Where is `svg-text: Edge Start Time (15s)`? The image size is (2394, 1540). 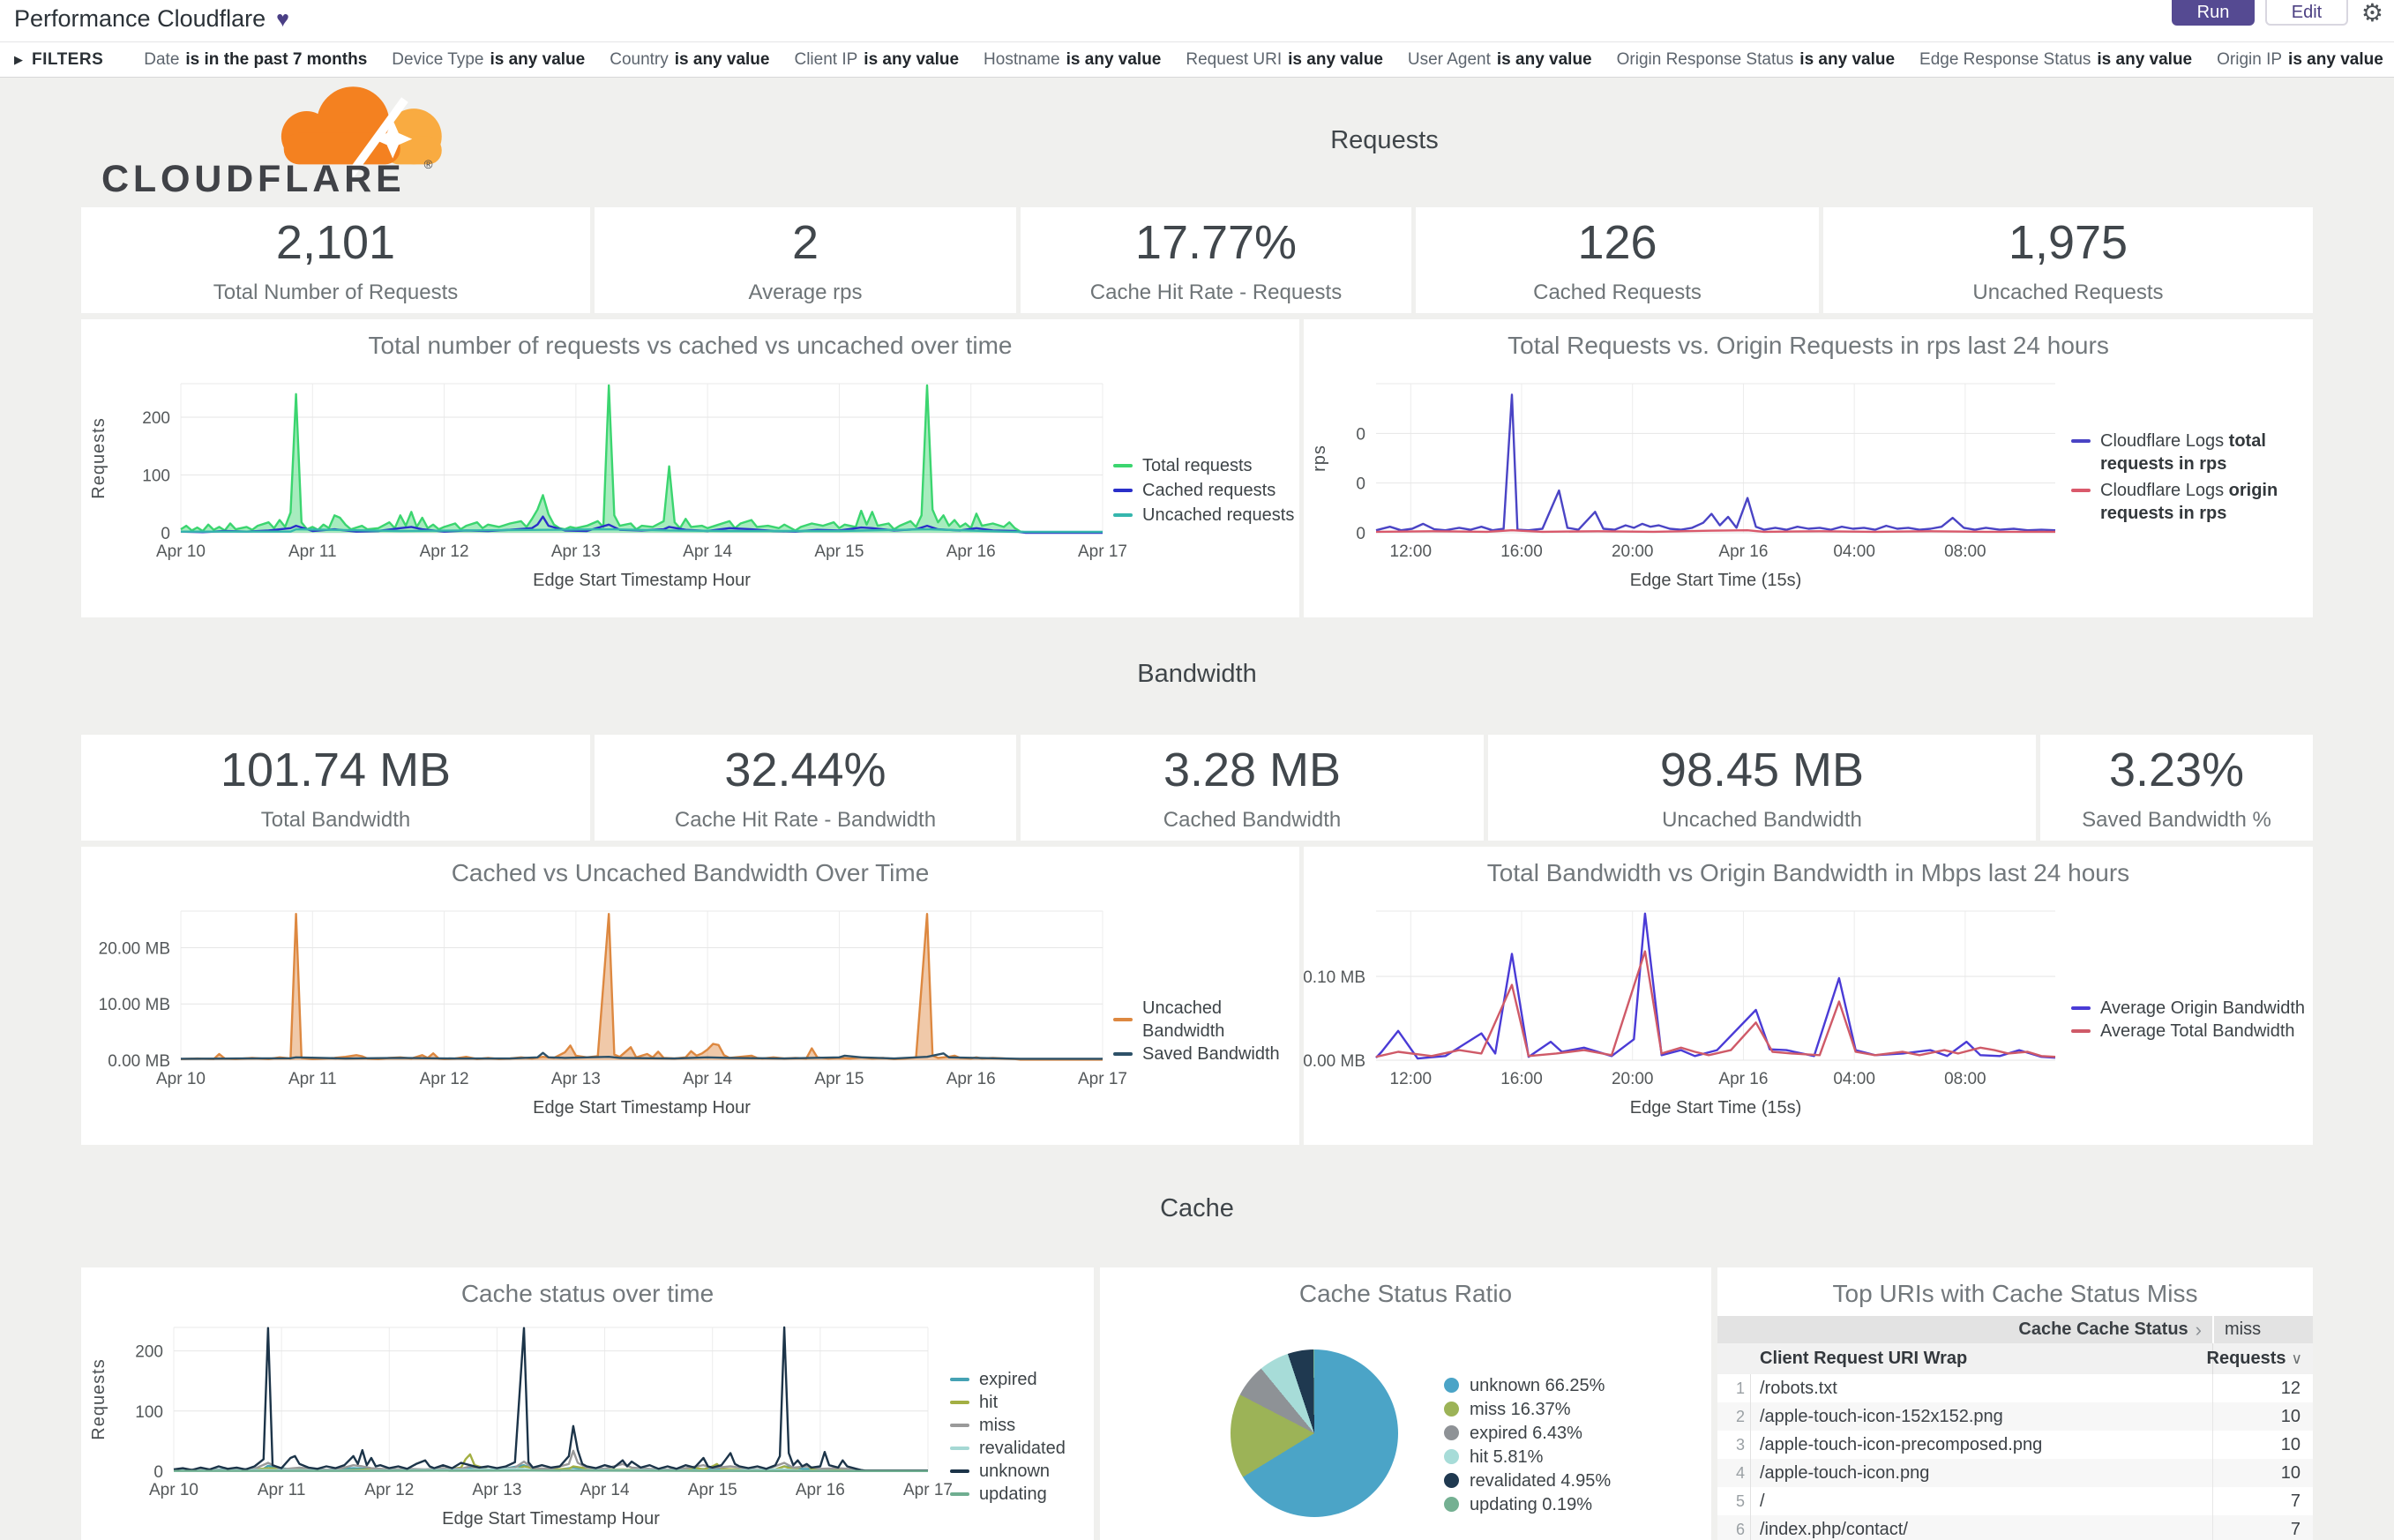
svg-text: Edge Start Time (15s) is located at coordinates (1716, 1108).